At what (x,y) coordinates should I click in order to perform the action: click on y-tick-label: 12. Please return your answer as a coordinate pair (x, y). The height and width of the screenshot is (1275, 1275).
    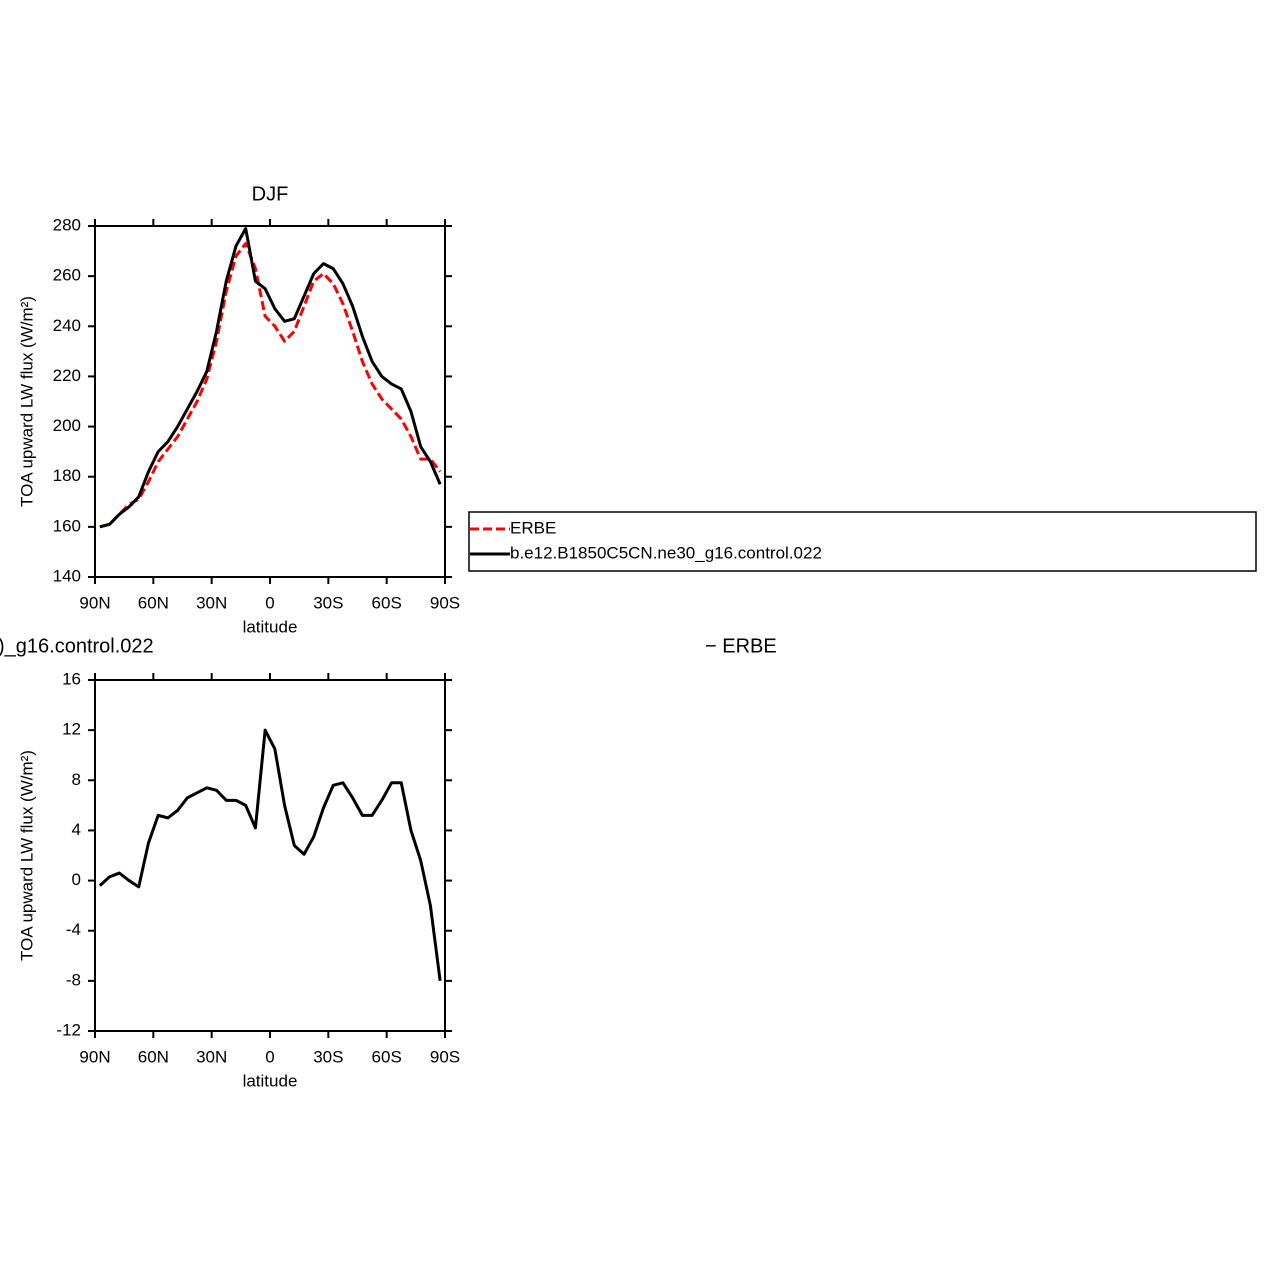
    Looking at the image, I should click on (71, 729).